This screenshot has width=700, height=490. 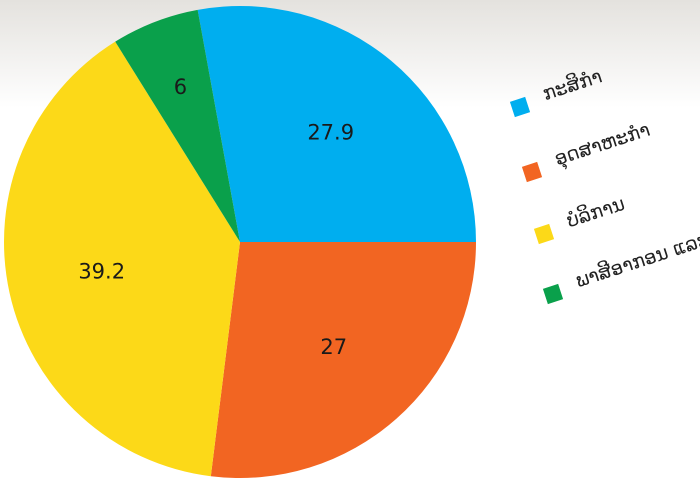 What do you see at coordinates (101, 271) in the screenshot?
I see `value-label: 39.2` at bounding box center [101, 271].